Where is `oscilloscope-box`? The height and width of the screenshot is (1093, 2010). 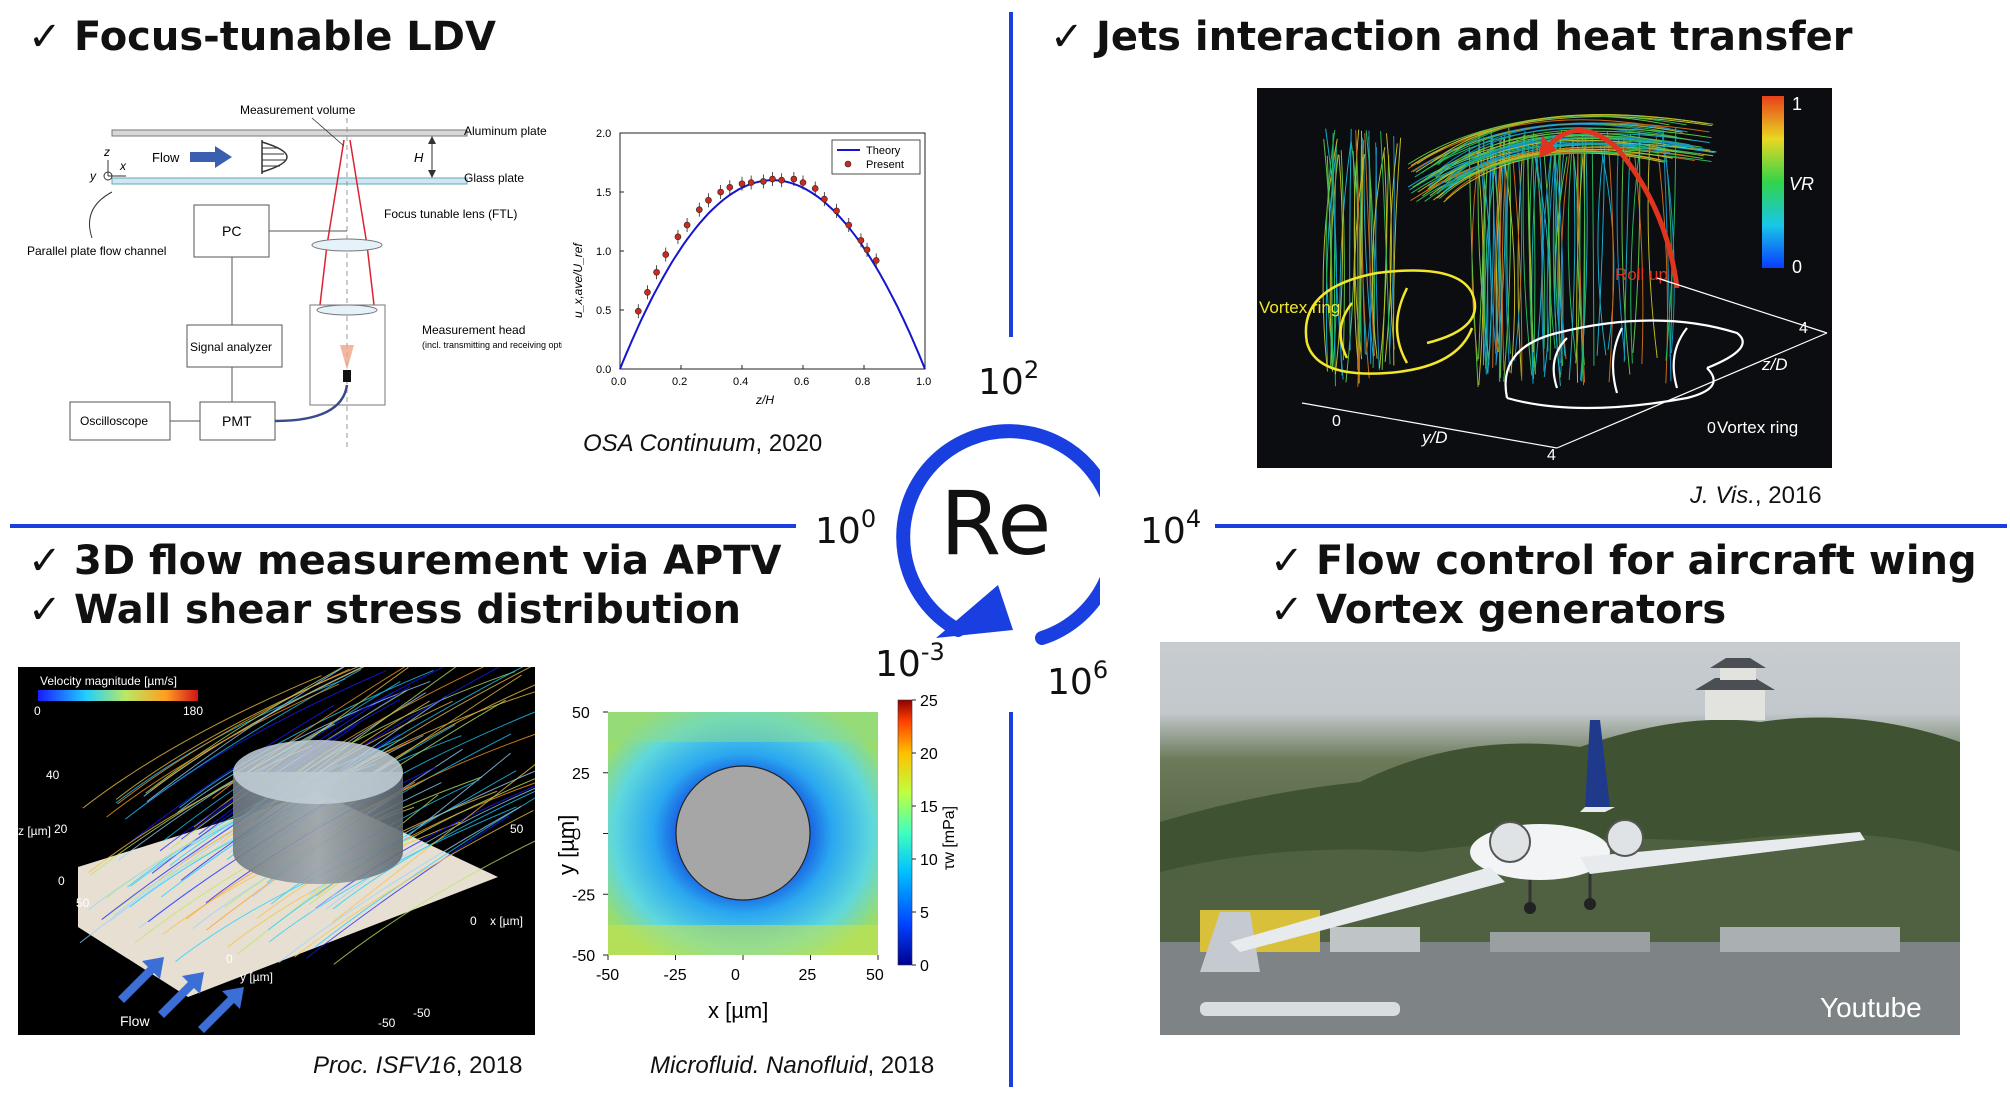
oscilloscope-box is located at coordinates (120, 421).